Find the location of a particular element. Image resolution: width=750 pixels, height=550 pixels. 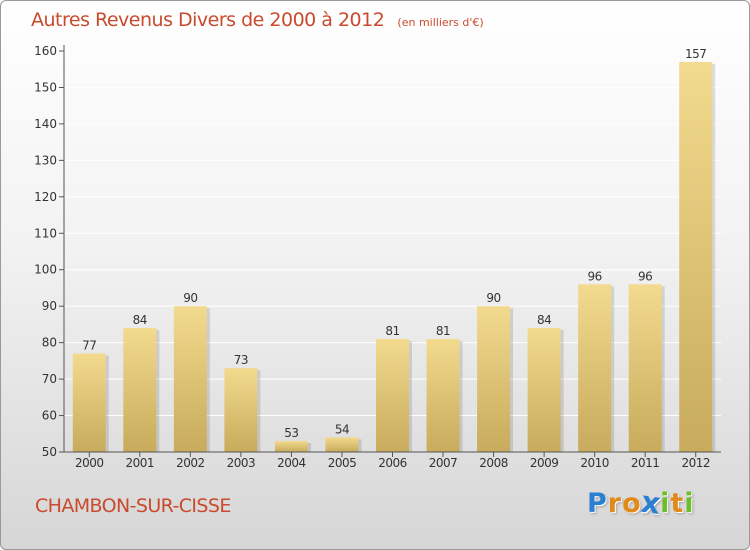

bar-value-label: 54 is located at coordinates (342, 429).